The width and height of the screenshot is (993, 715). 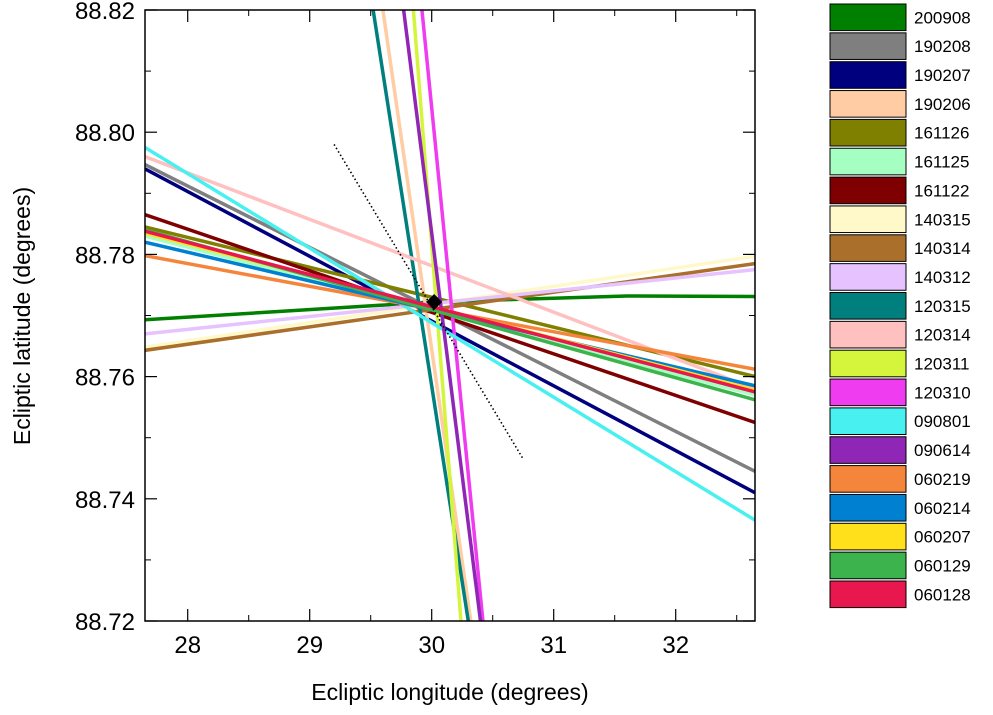 I want to click on legend-label-140314: 140314, so click(x=942, y=248).